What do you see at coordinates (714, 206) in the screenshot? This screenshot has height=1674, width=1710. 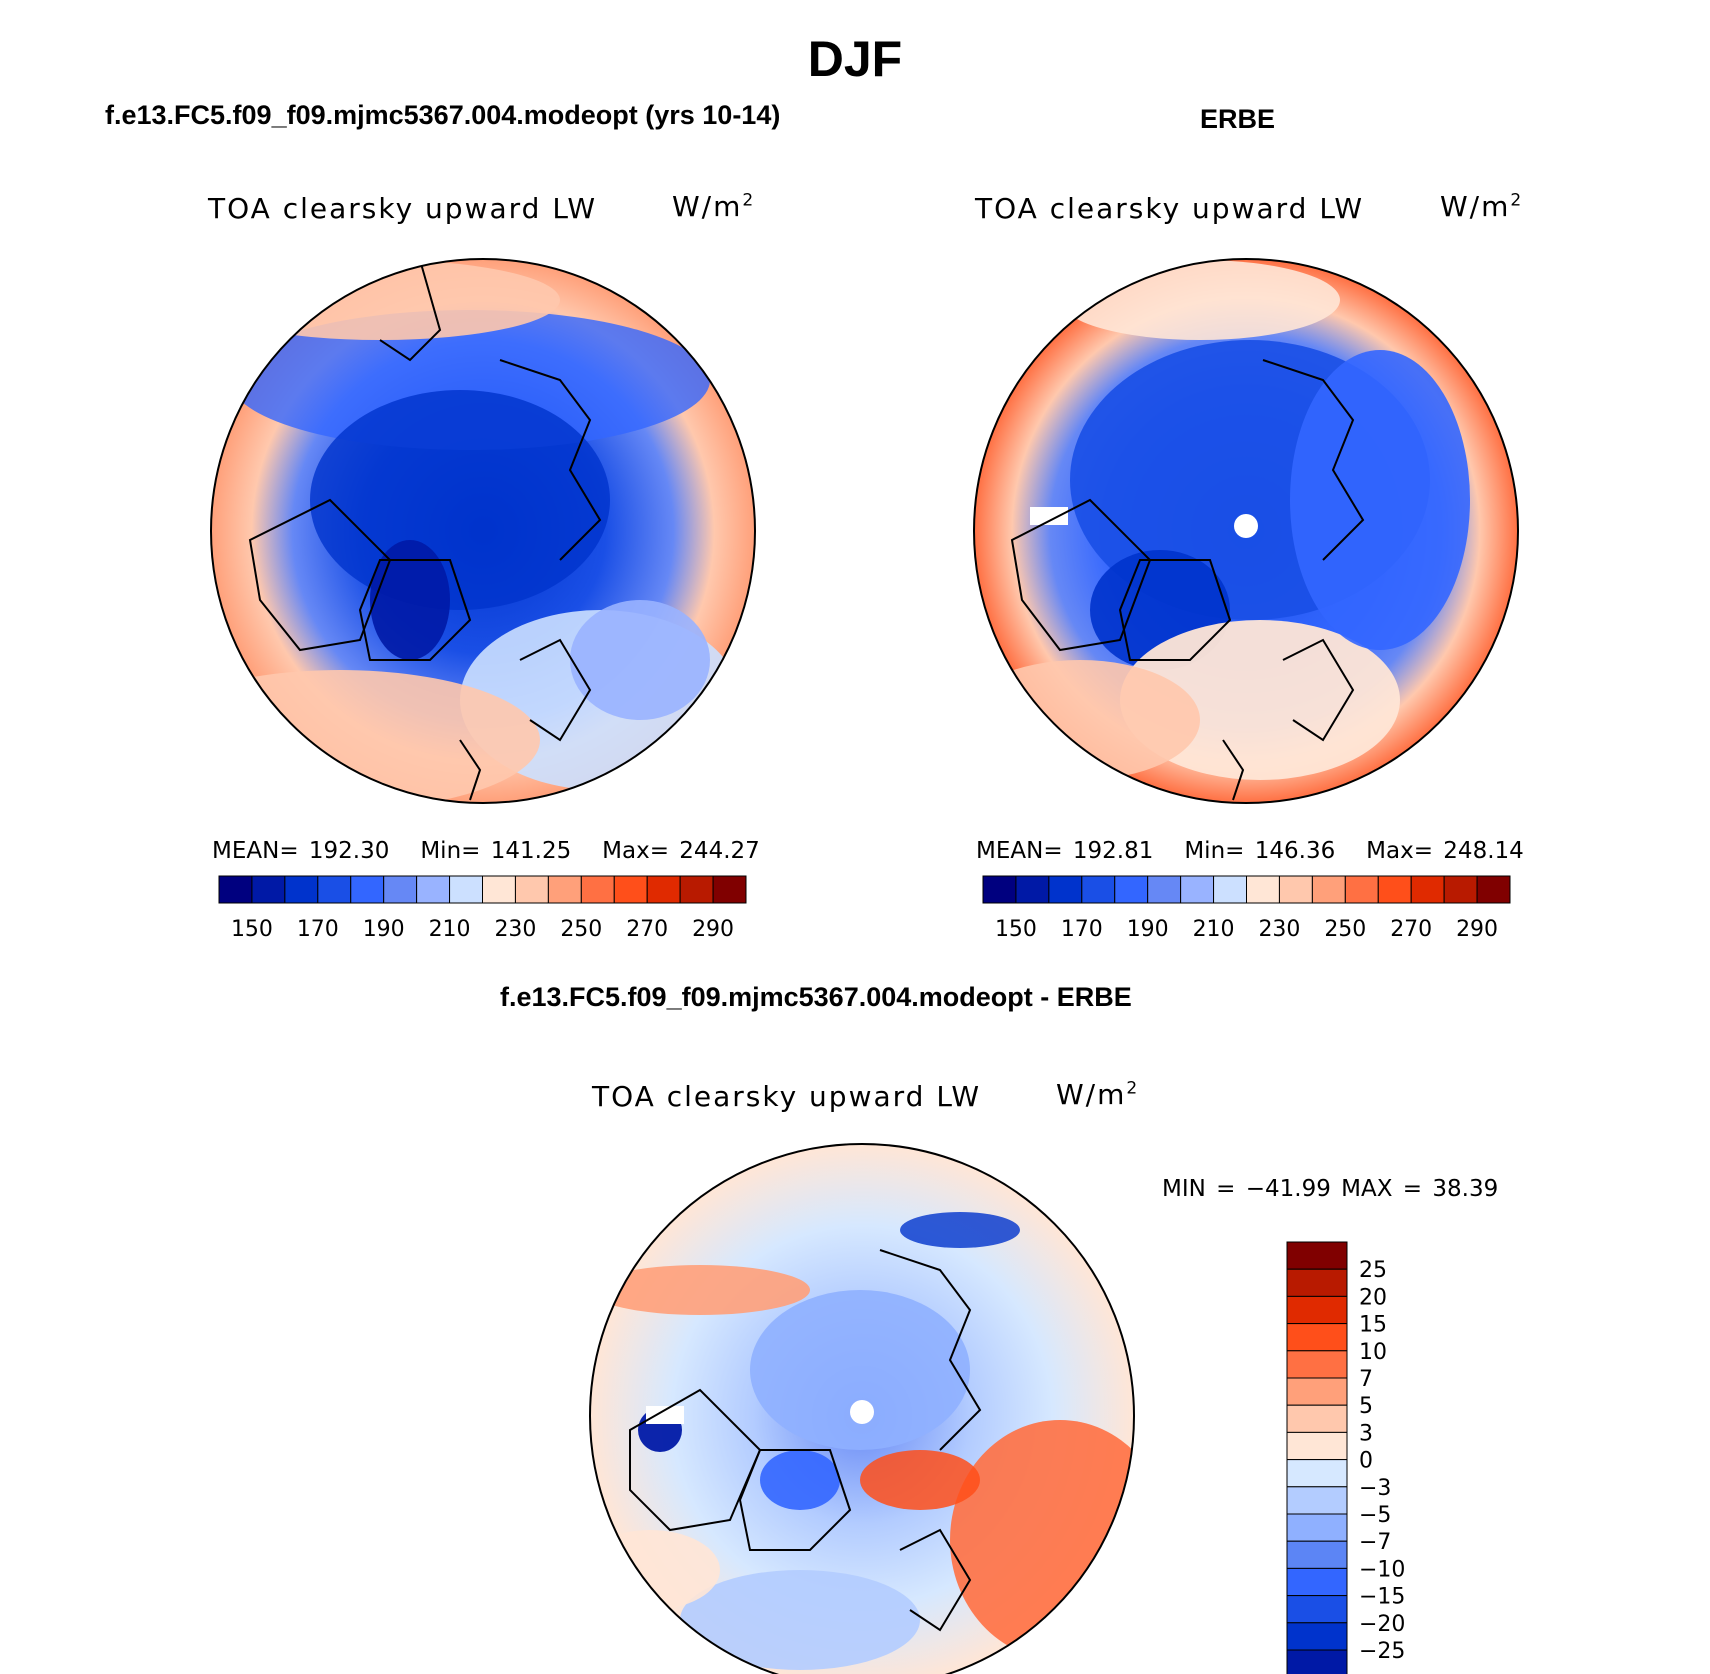 I see `model-units-label: W/m2` at bounding box center [714, 206].